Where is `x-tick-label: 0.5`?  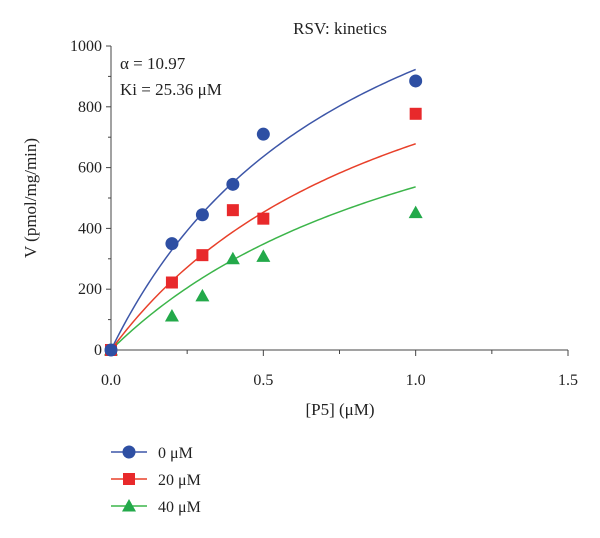 x-tick-label: 0.5 is located at coordinates (263, 380).